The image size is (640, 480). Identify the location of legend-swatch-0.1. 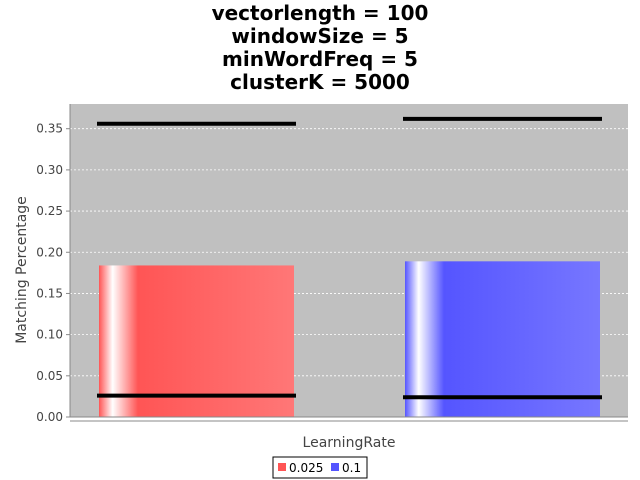
(335, 467).